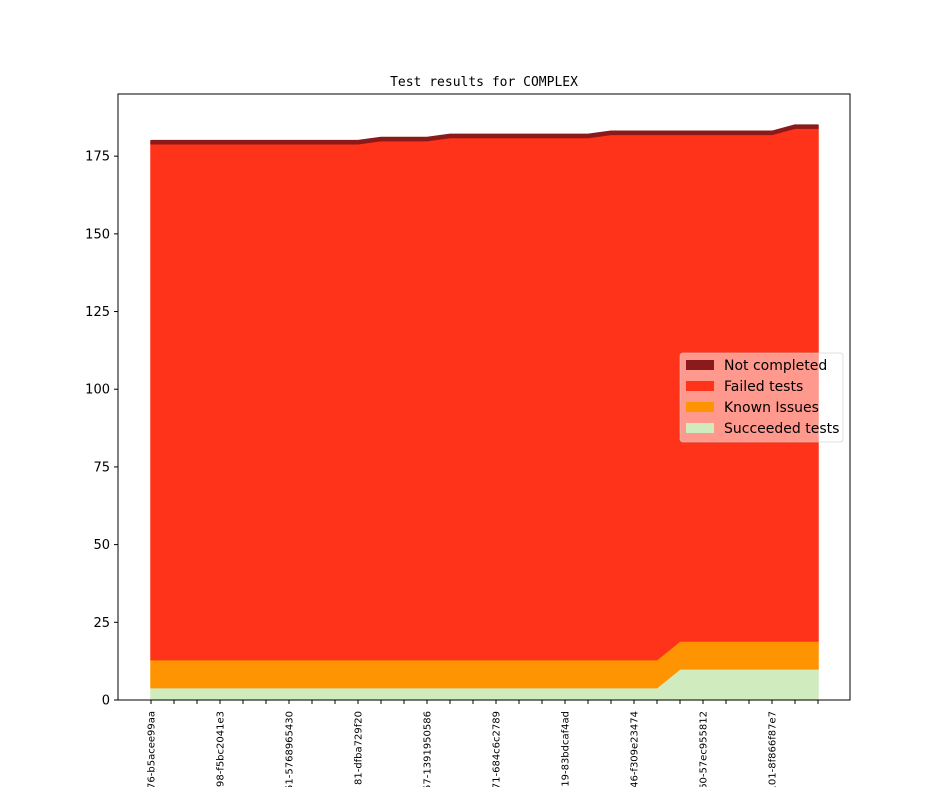  I want to click on x-tick-label: 60-57ec955812, so click(704, 749).